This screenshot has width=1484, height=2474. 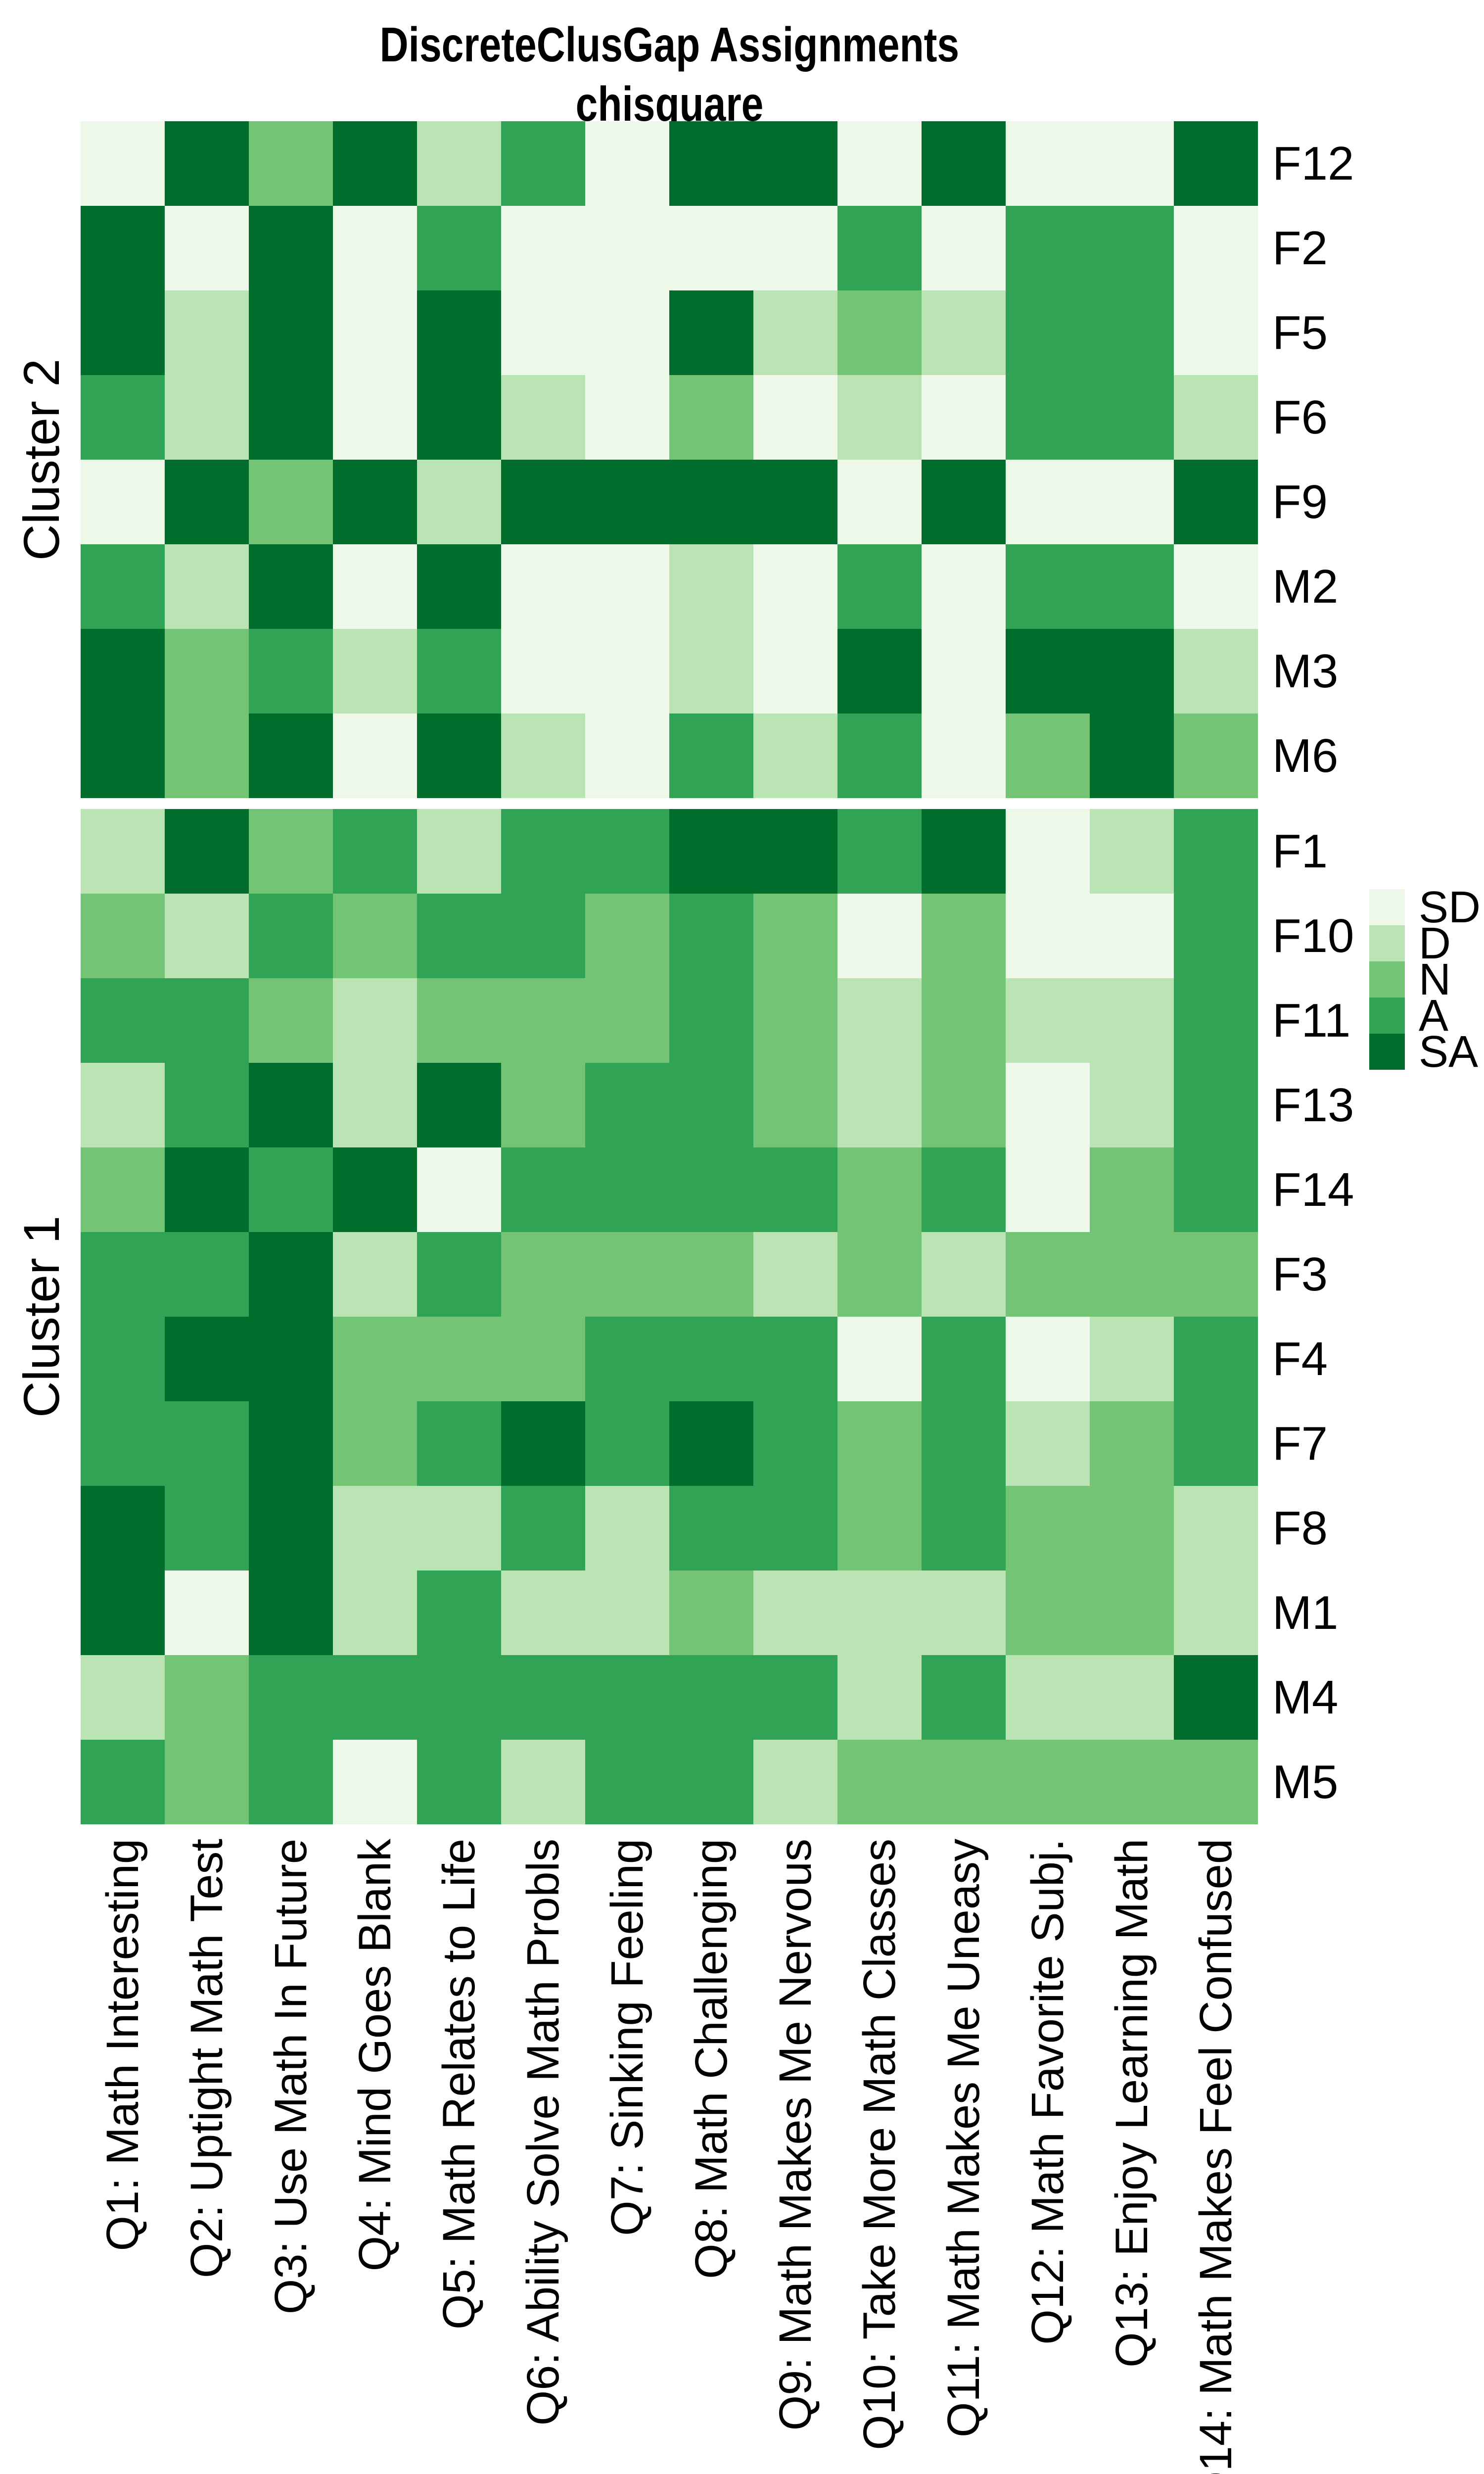 I want to click on heatmap-cell-F11-col12, so click(x=1048, y=1021).